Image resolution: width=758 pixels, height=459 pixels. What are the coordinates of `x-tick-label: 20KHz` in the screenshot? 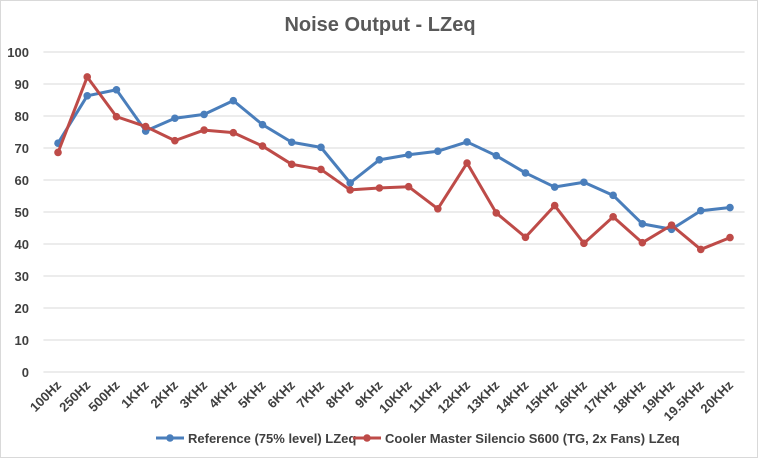 It's located at (716, 396).